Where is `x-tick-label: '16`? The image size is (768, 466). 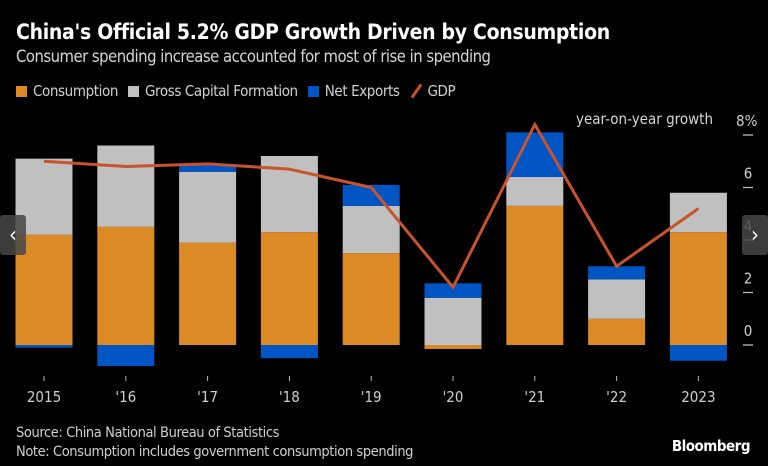
x-tick-label: '16 is located at coordinates (125, 397).